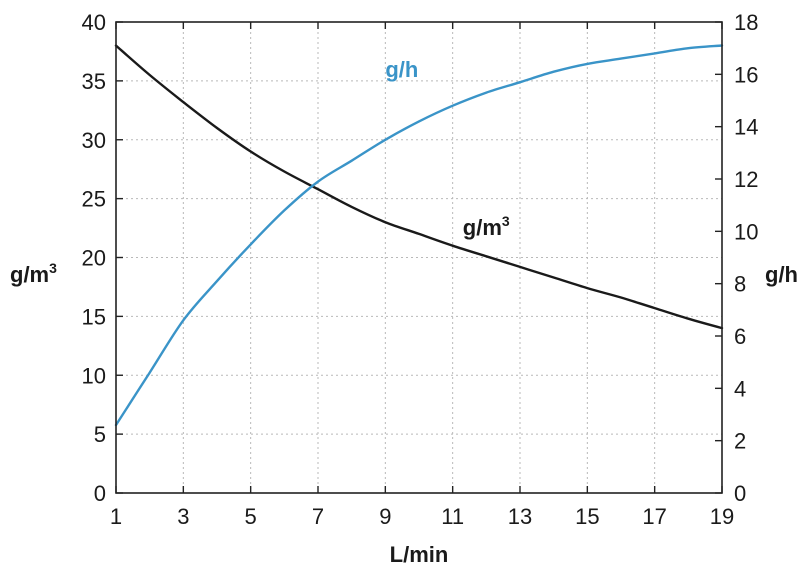  What do you see at coordinates (587, 516) in the screenshot?
I see `x-tick-label: 15` at bounding box center [587, 516].